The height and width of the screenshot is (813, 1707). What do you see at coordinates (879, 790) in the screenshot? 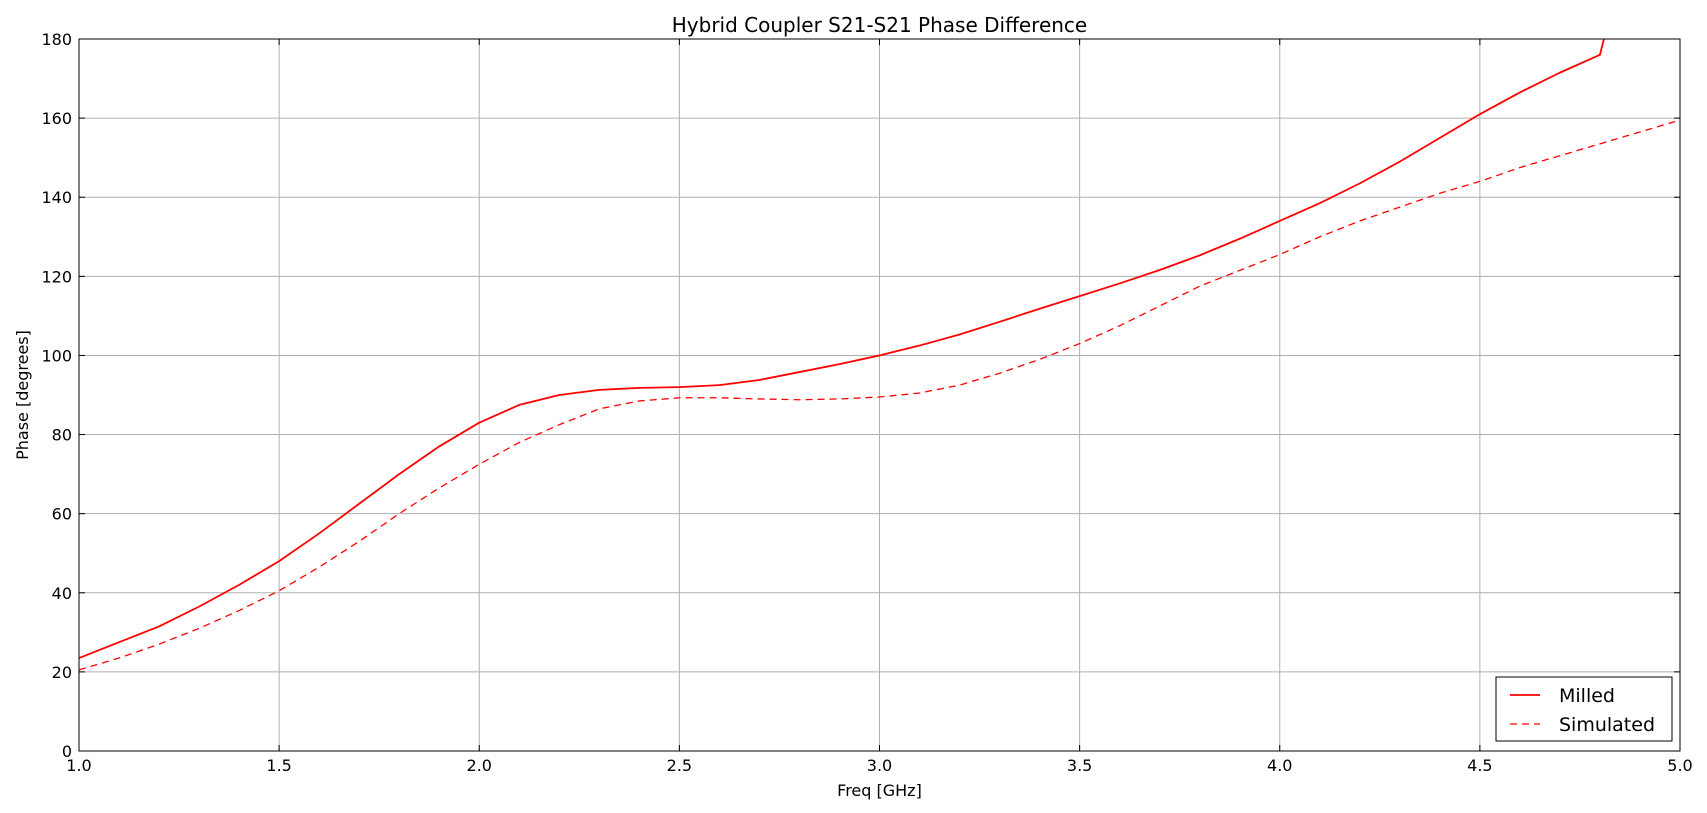
I see `x-axis-title: Freq [GHz]` at bounding box center [879, 790].